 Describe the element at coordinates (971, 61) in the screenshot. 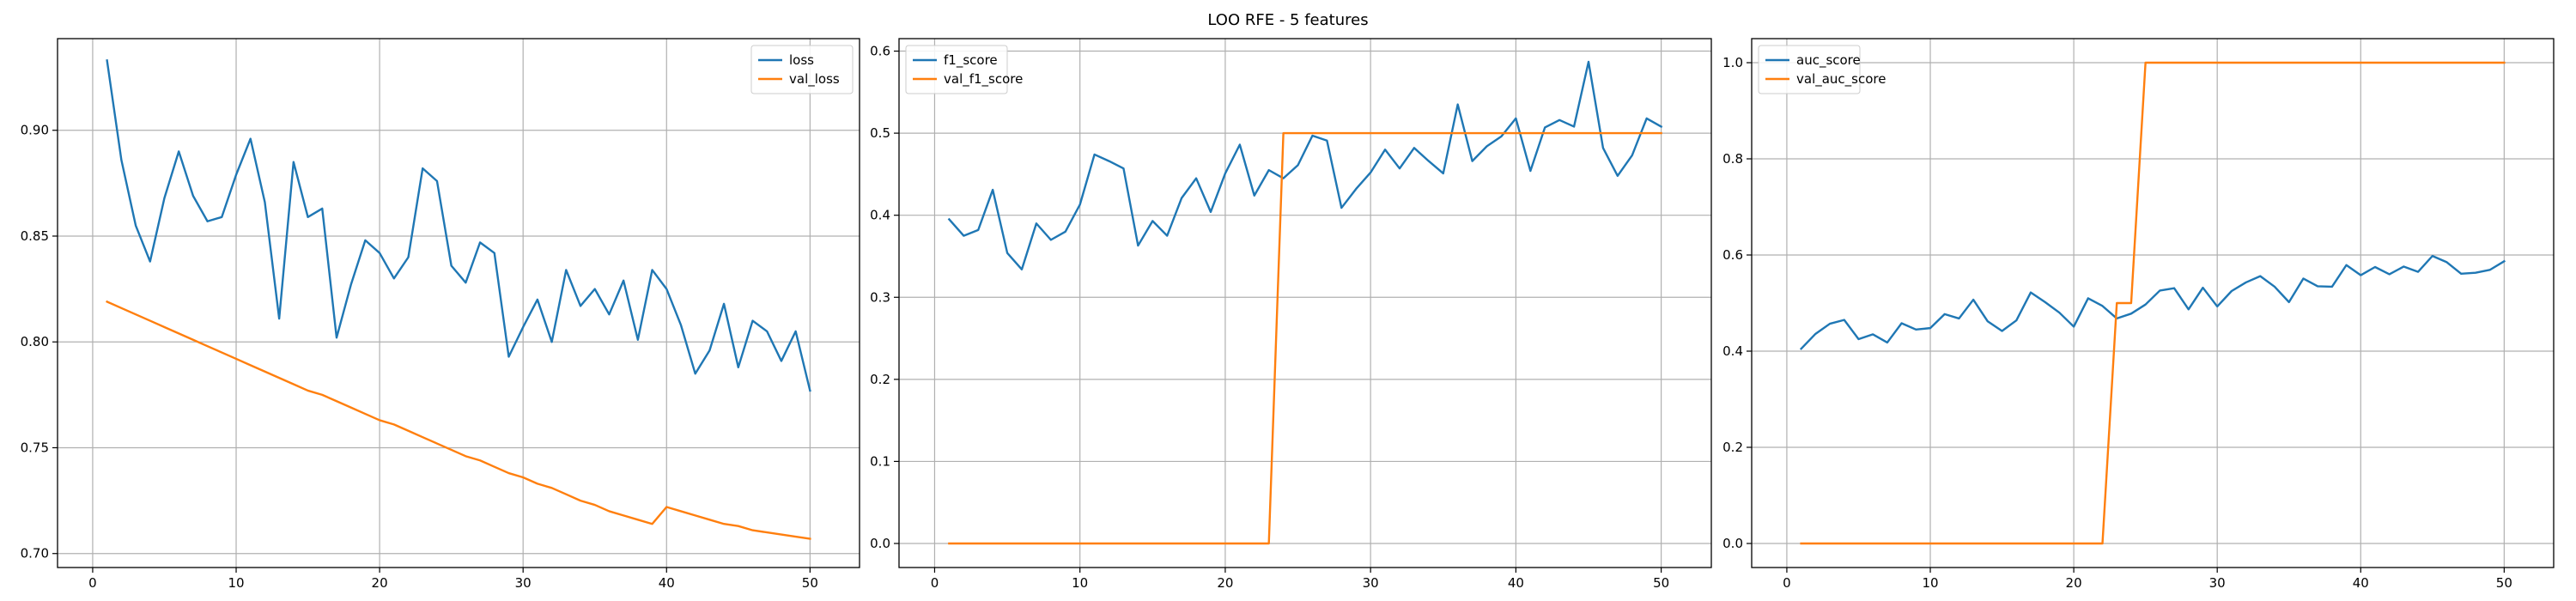

I see `f1-score-legend-label: f1_score` at that location.